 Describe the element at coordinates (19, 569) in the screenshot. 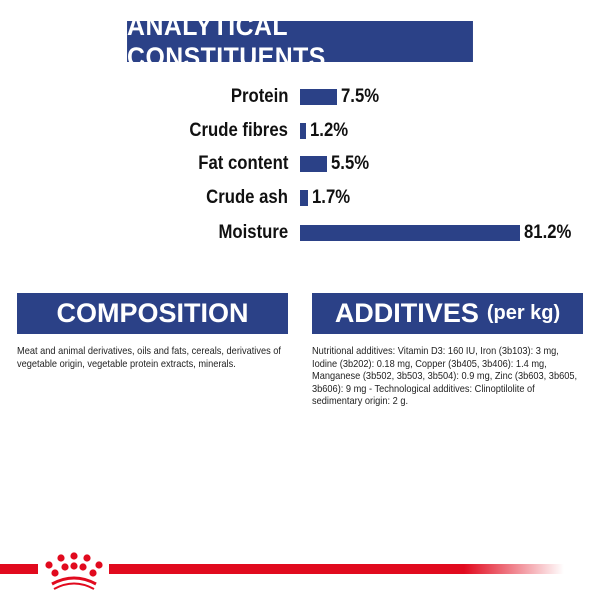

I see `footer-line-left` at that location.